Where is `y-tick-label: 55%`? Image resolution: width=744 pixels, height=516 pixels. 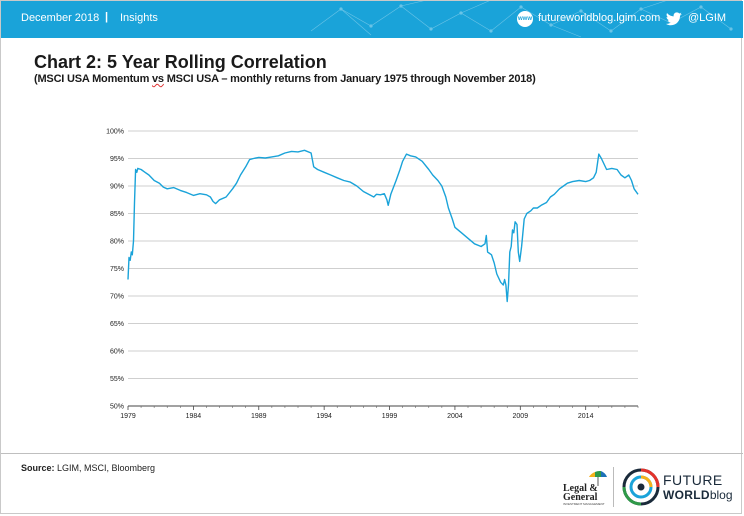
y-tick-label: 55% is located at coordinates (117, 379).